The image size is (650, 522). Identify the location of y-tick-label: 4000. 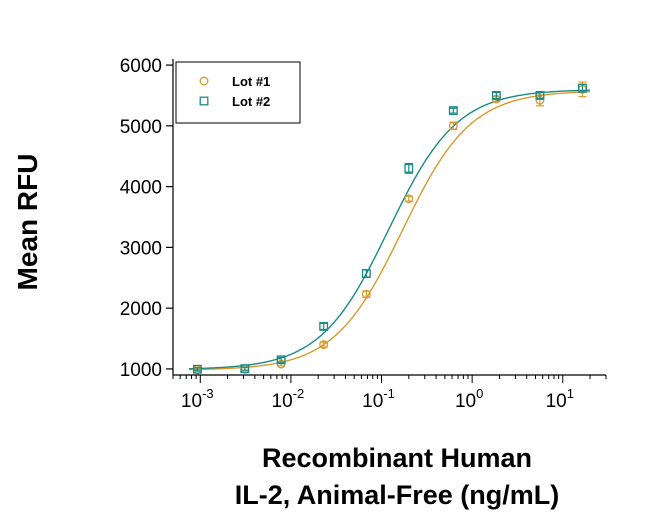
(141, 188).